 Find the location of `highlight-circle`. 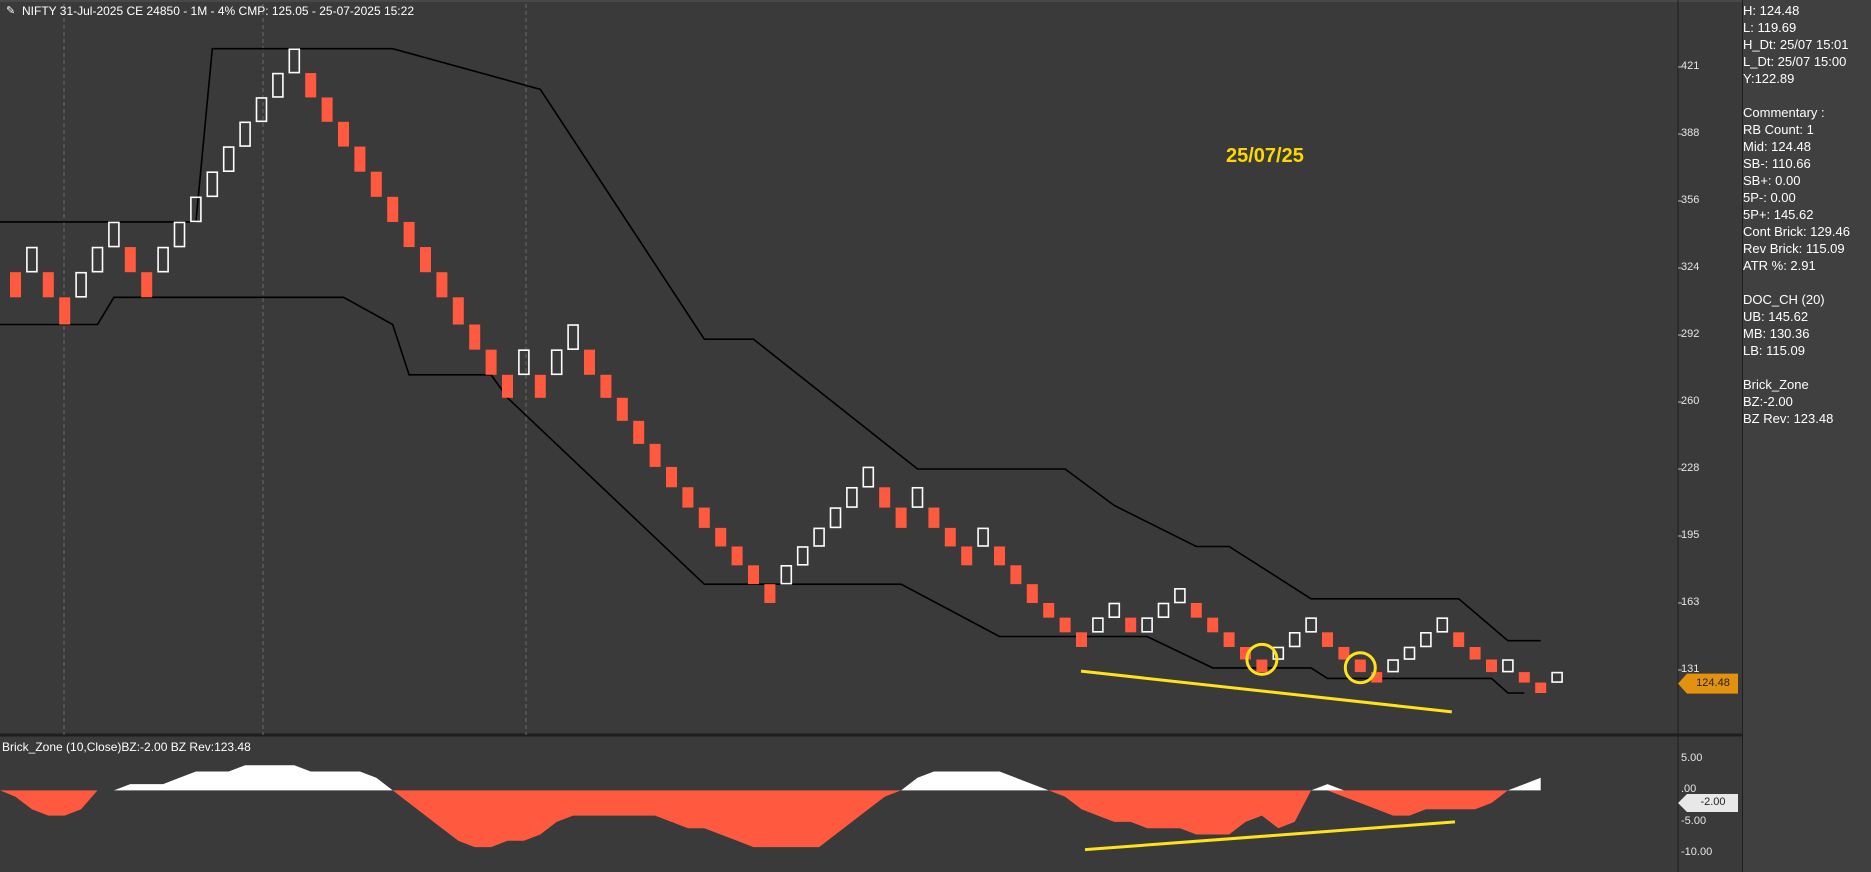

highlight-circle is located at coordinates (1262, 659).